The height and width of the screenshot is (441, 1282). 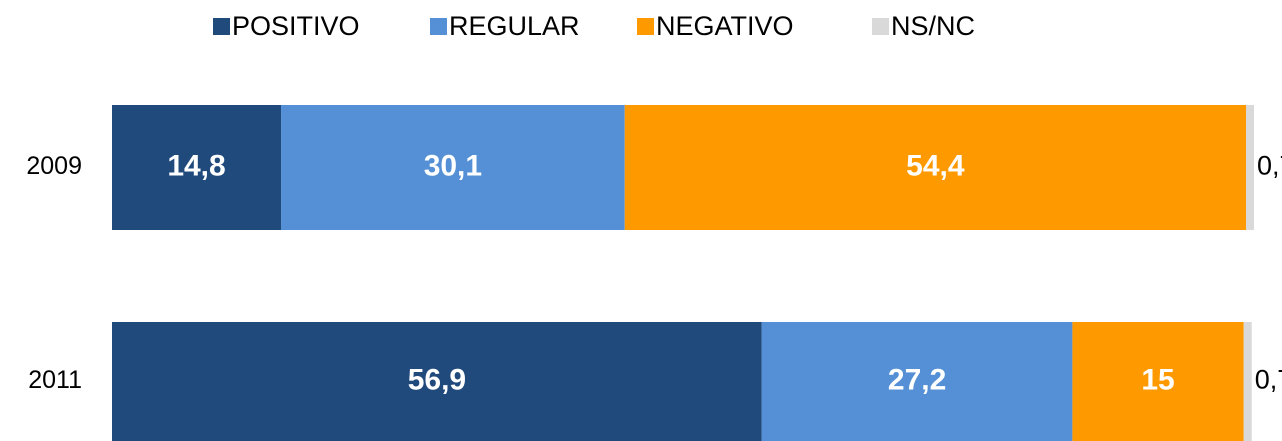 I want to click on data-label: 27,2, so click(x=917, y=379).